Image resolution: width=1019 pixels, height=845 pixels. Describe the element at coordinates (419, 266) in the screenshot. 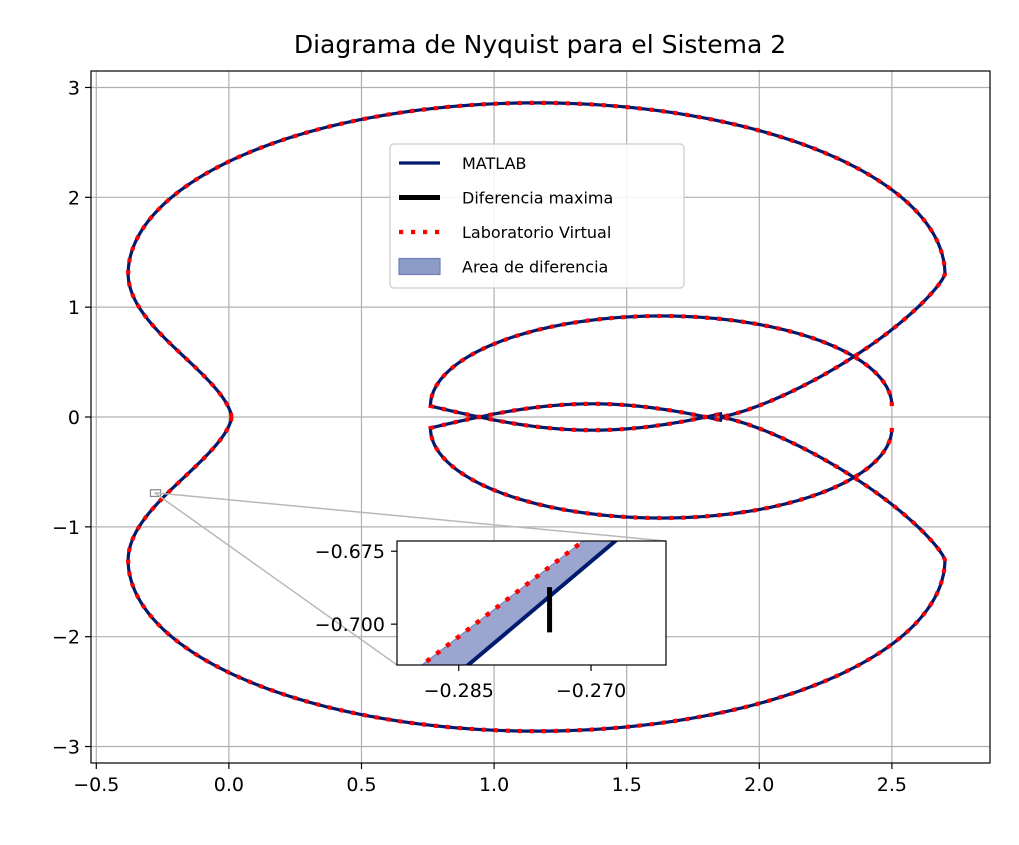

I see `legend-handle-area-de-diferencia` at that location.